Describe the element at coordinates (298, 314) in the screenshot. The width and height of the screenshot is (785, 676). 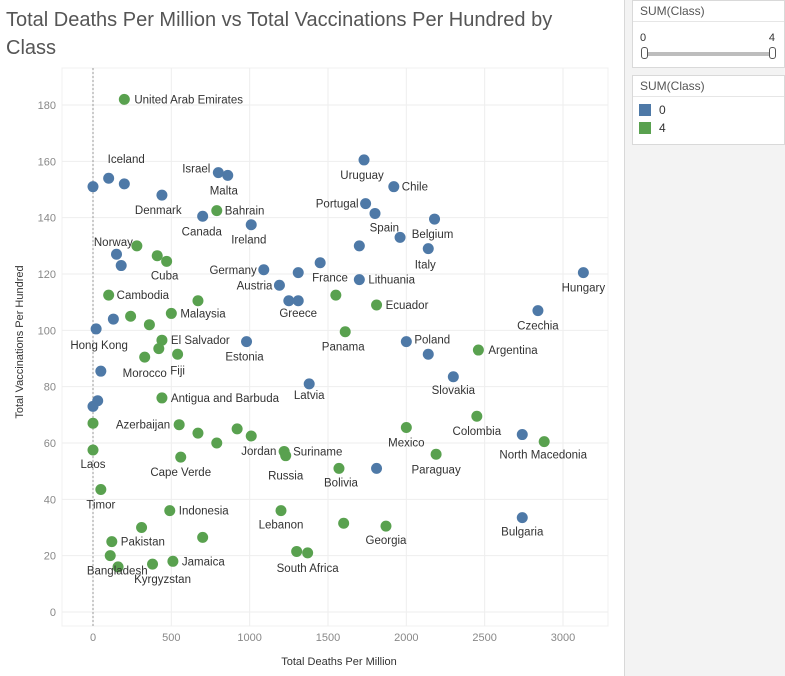
I see `point-label: Greece` at that location.